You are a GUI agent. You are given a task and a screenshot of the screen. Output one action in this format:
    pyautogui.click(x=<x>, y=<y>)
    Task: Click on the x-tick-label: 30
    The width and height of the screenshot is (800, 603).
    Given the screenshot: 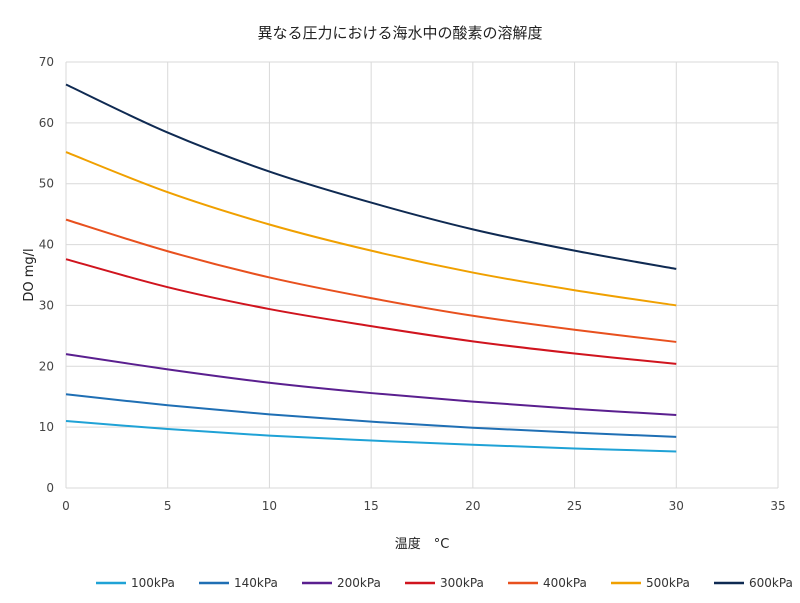 What is the action you would take?
    pyautogui.click(x=676, y=506)
    